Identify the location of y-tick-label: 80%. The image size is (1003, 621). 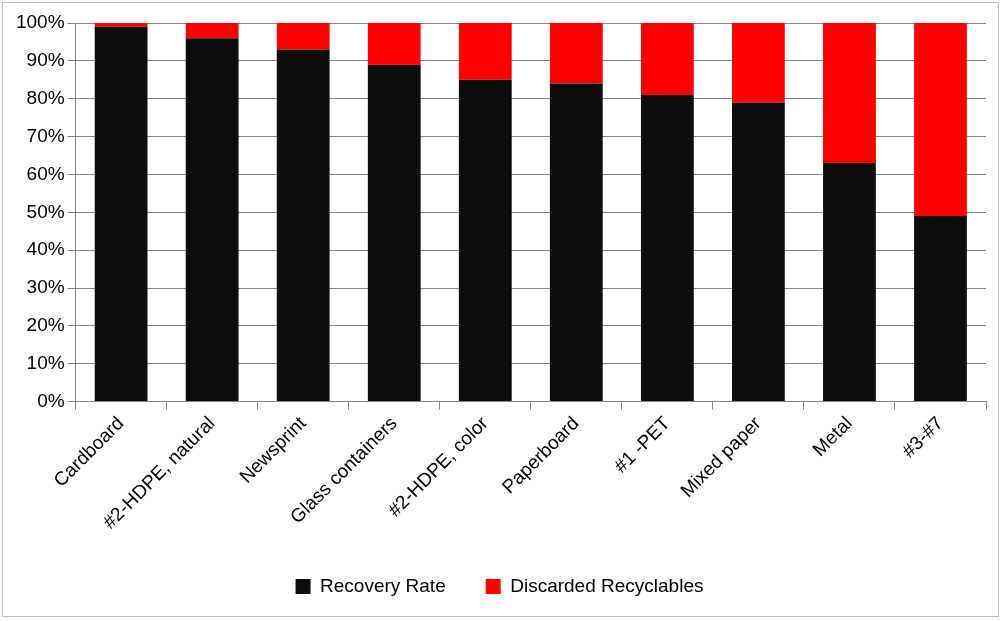
(45, 97).